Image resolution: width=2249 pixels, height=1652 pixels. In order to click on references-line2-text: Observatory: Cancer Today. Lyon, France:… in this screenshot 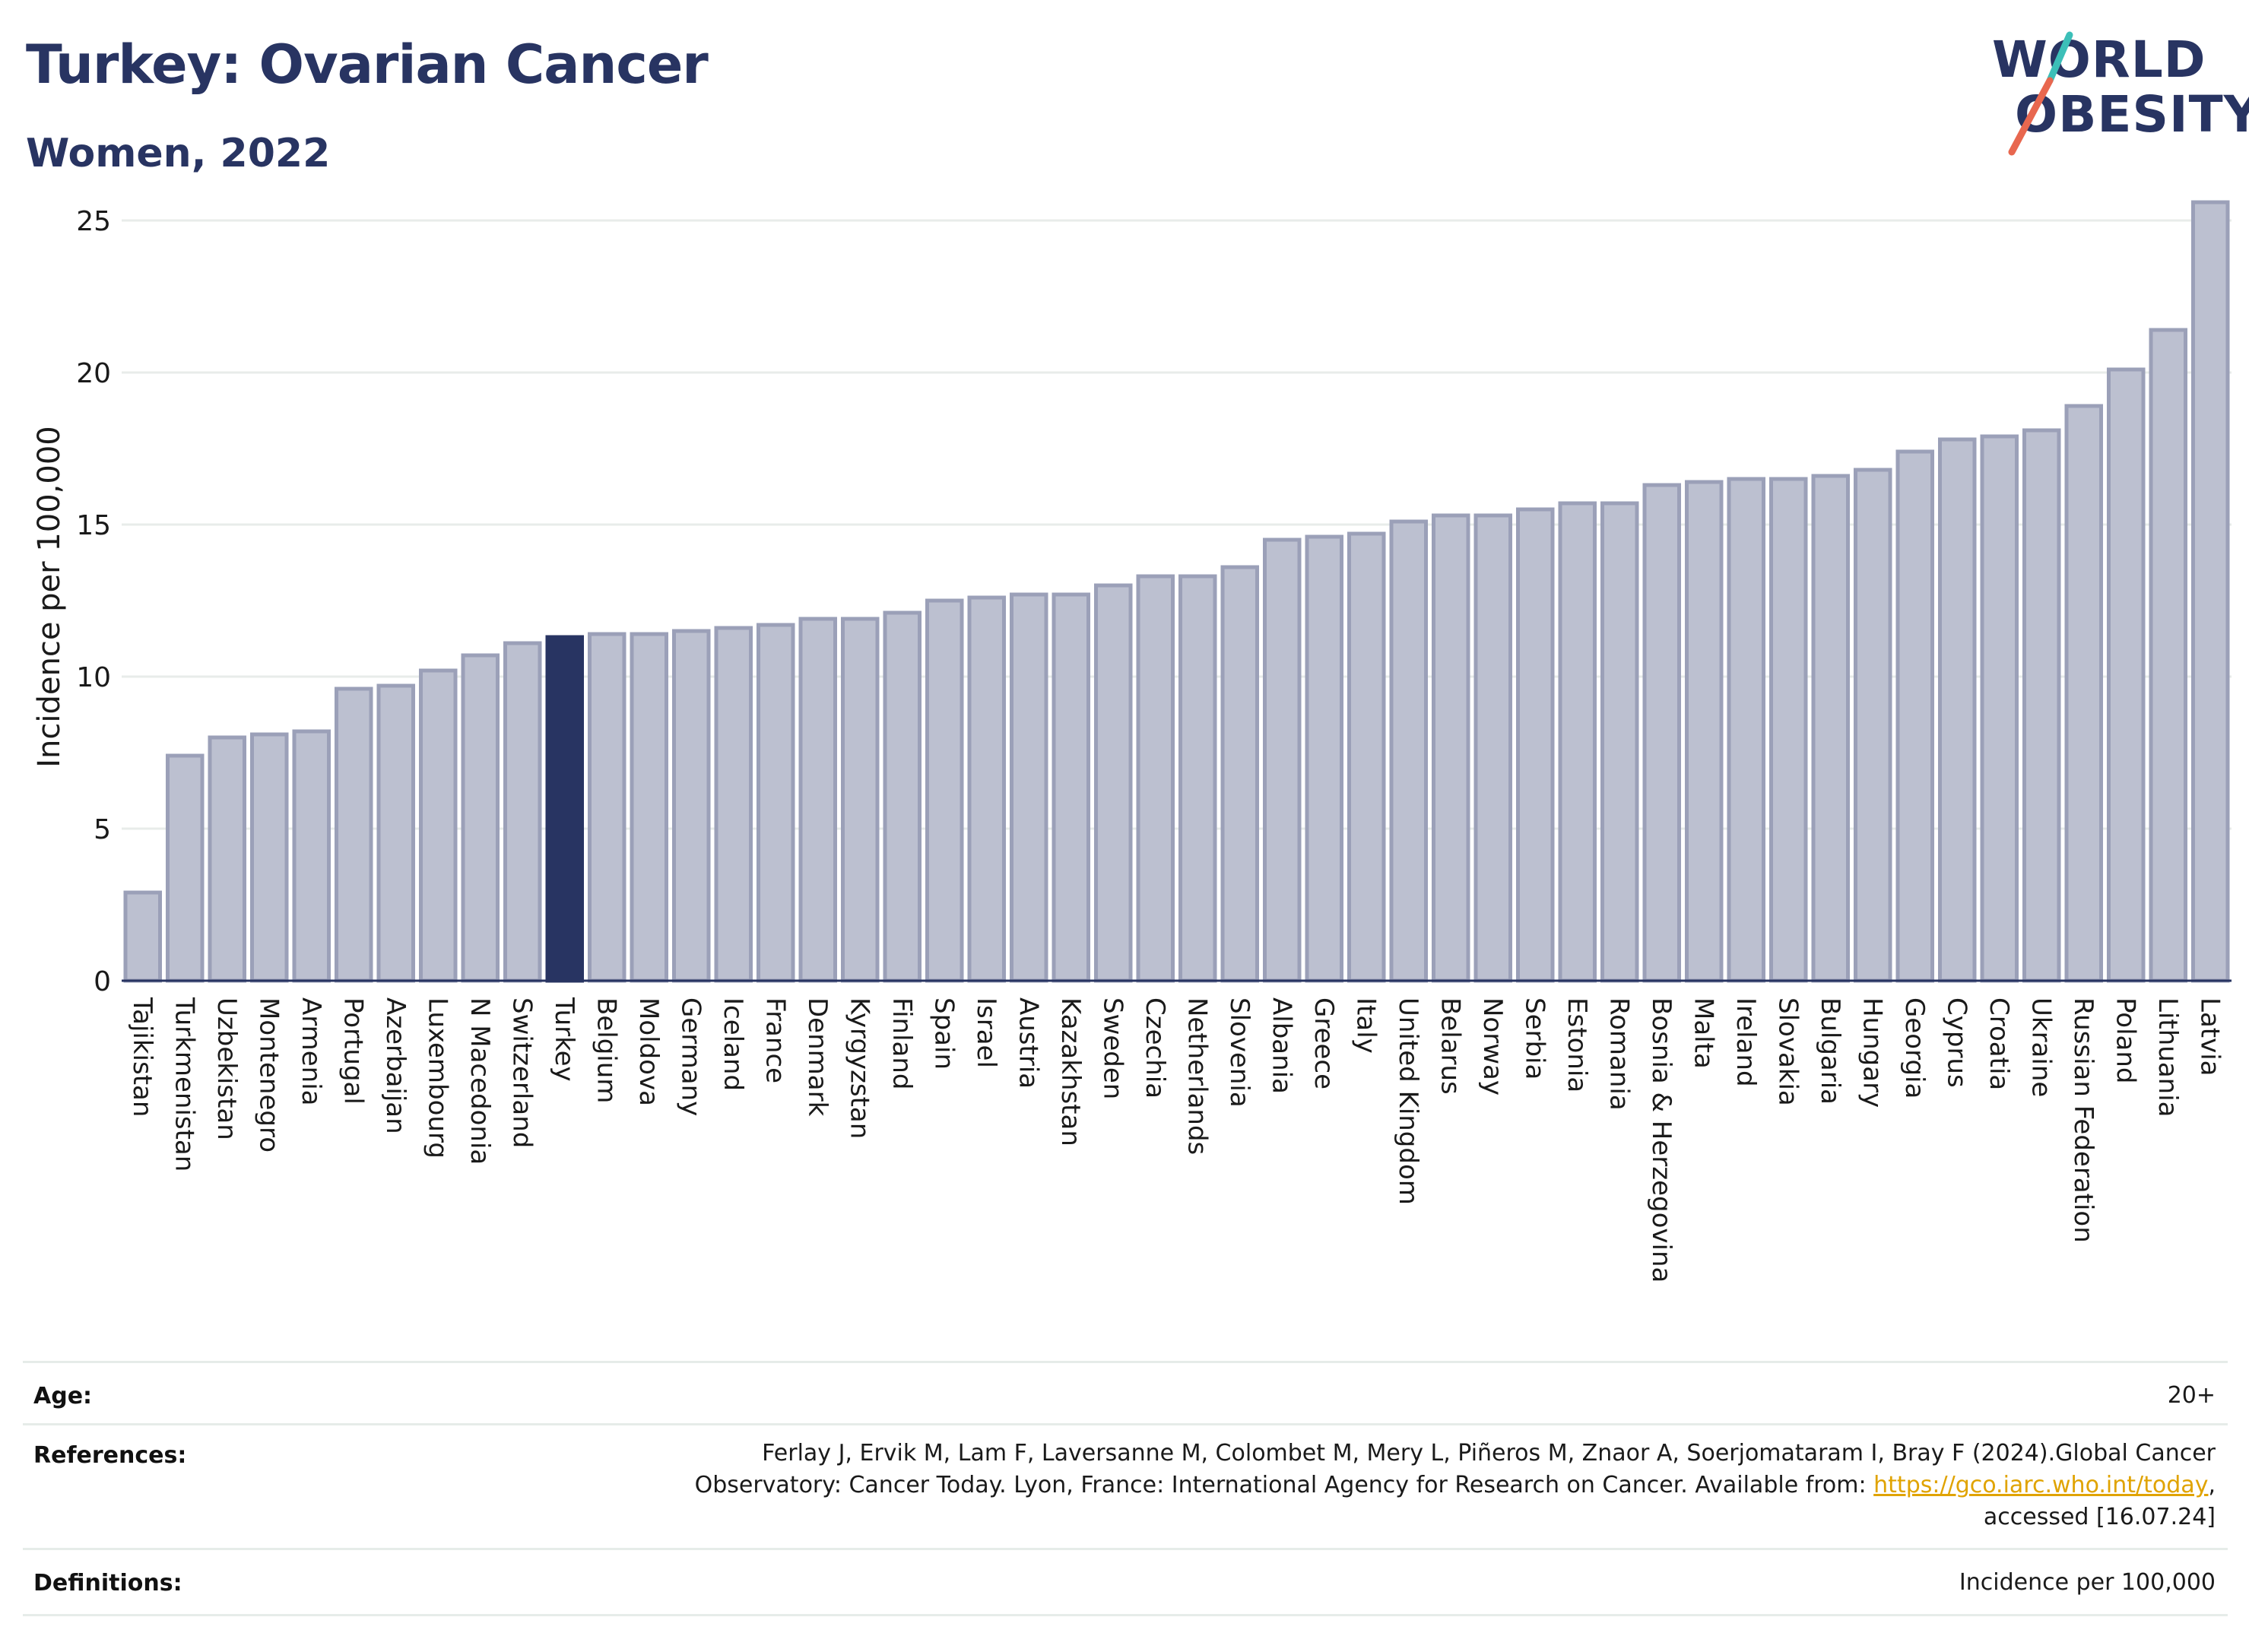, I will do `click(1284, 1485)`.